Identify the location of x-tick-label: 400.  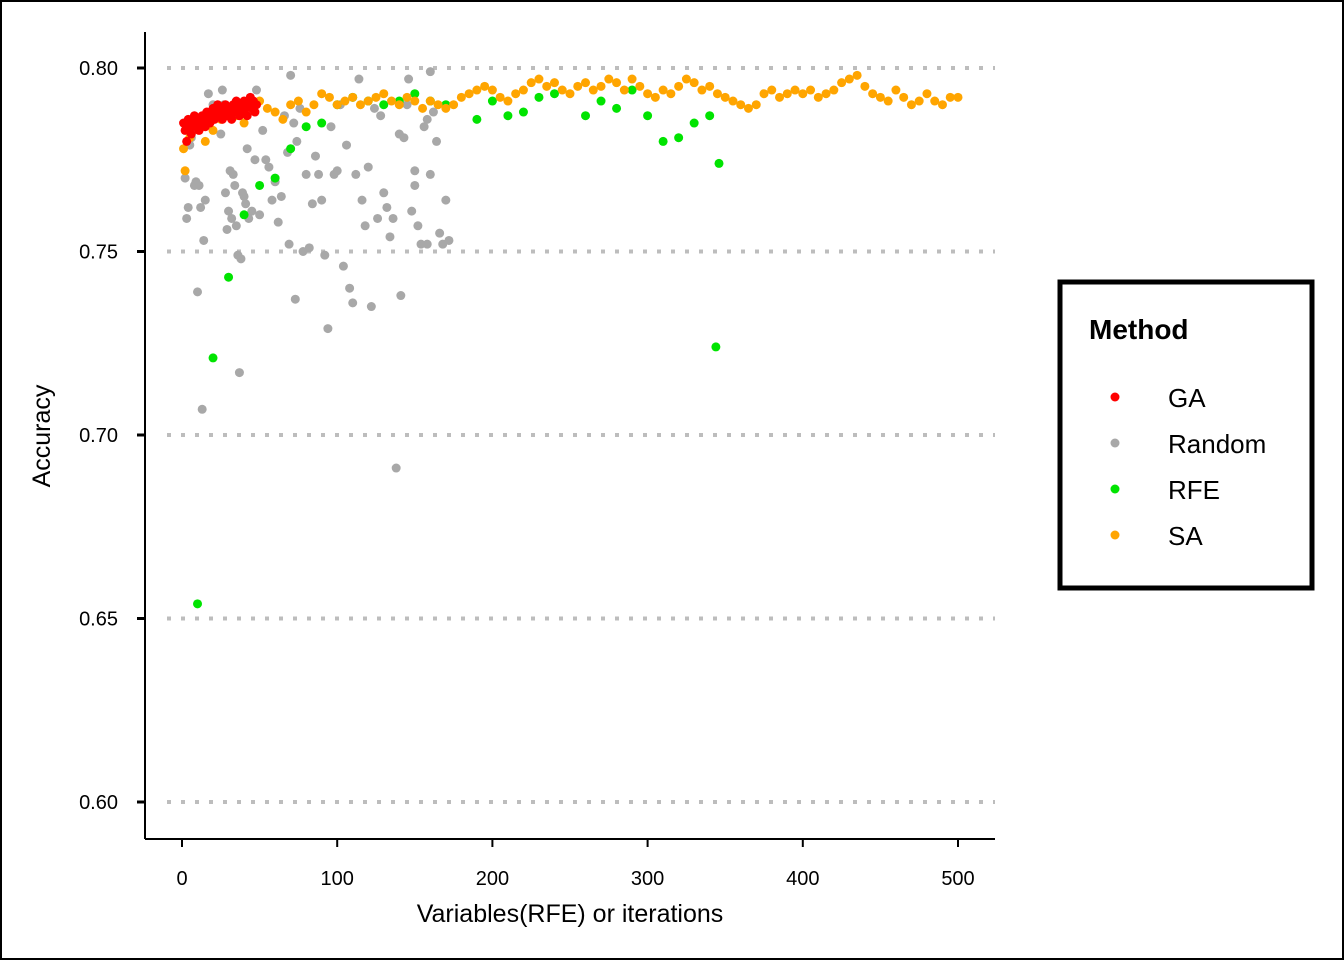
(802, 879).